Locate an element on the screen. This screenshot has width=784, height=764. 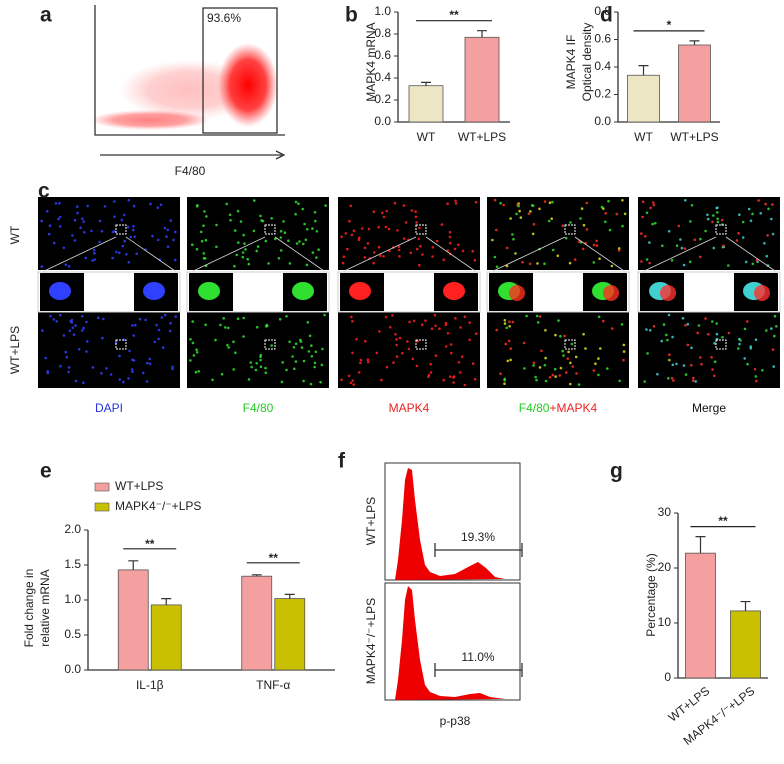
micrograph is located at coordinates (558, 233).